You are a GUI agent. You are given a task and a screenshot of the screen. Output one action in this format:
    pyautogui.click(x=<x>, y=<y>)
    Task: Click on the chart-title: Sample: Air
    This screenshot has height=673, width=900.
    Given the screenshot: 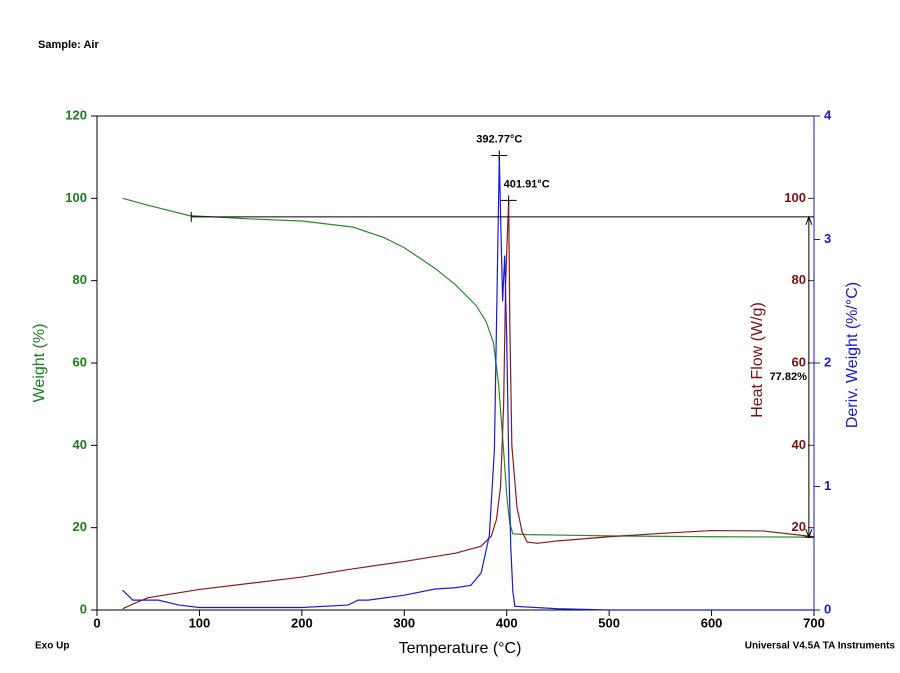 What is the action you would take?
    pyautogui.click(x=68, y=45)
    